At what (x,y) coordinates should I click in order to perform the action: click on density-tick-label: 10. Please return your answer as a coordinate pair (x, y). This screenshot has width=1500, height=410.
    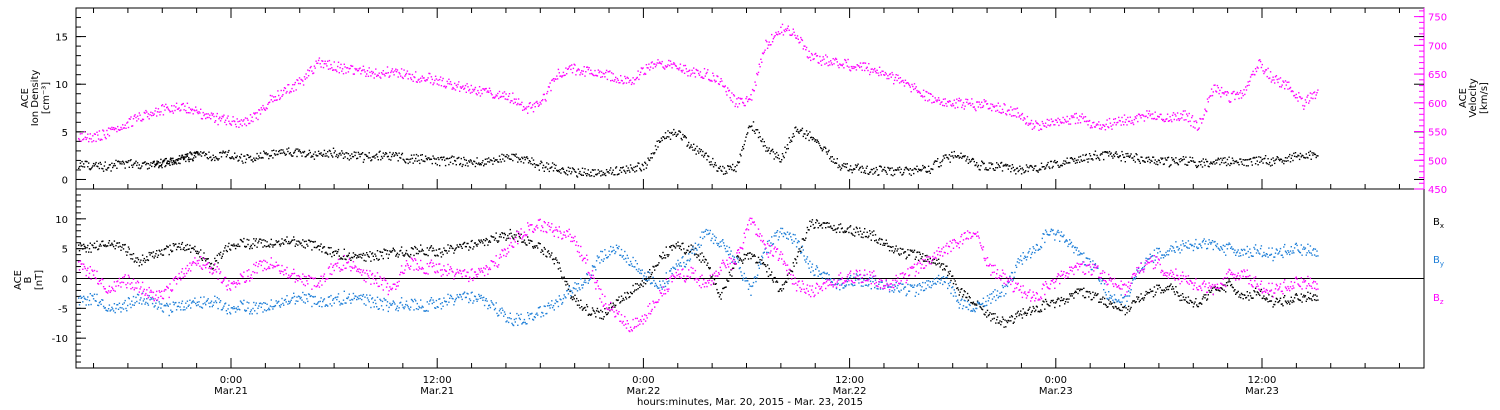
    Looking at the image, I should click on (61, 85).